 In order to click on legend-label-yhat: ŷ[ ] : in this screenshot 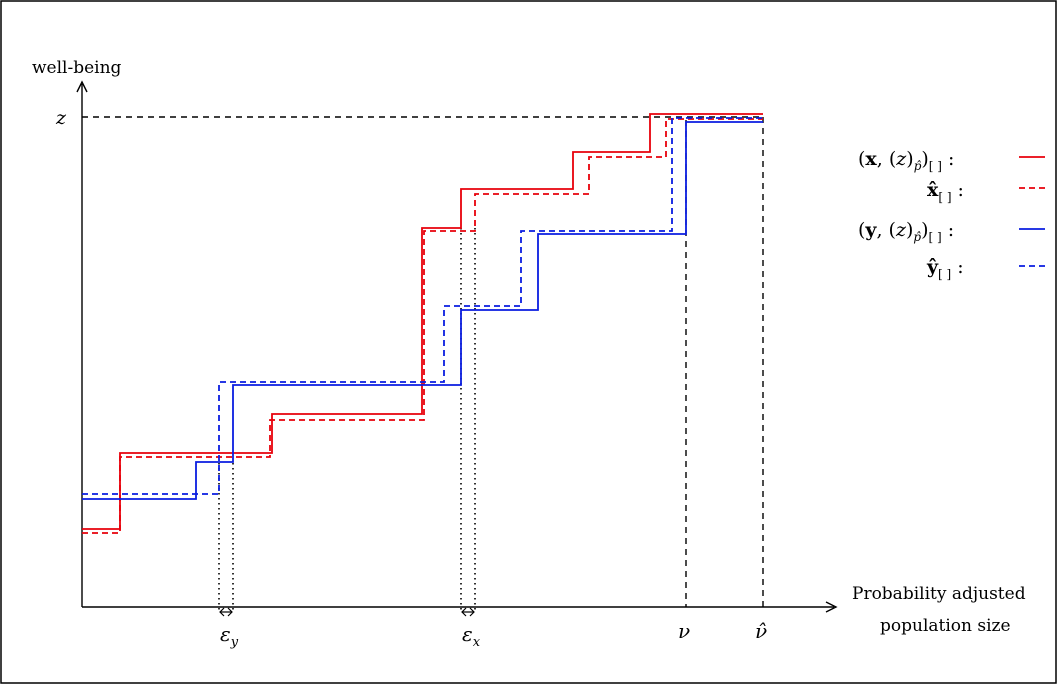, I will do `click(945, 268)`.